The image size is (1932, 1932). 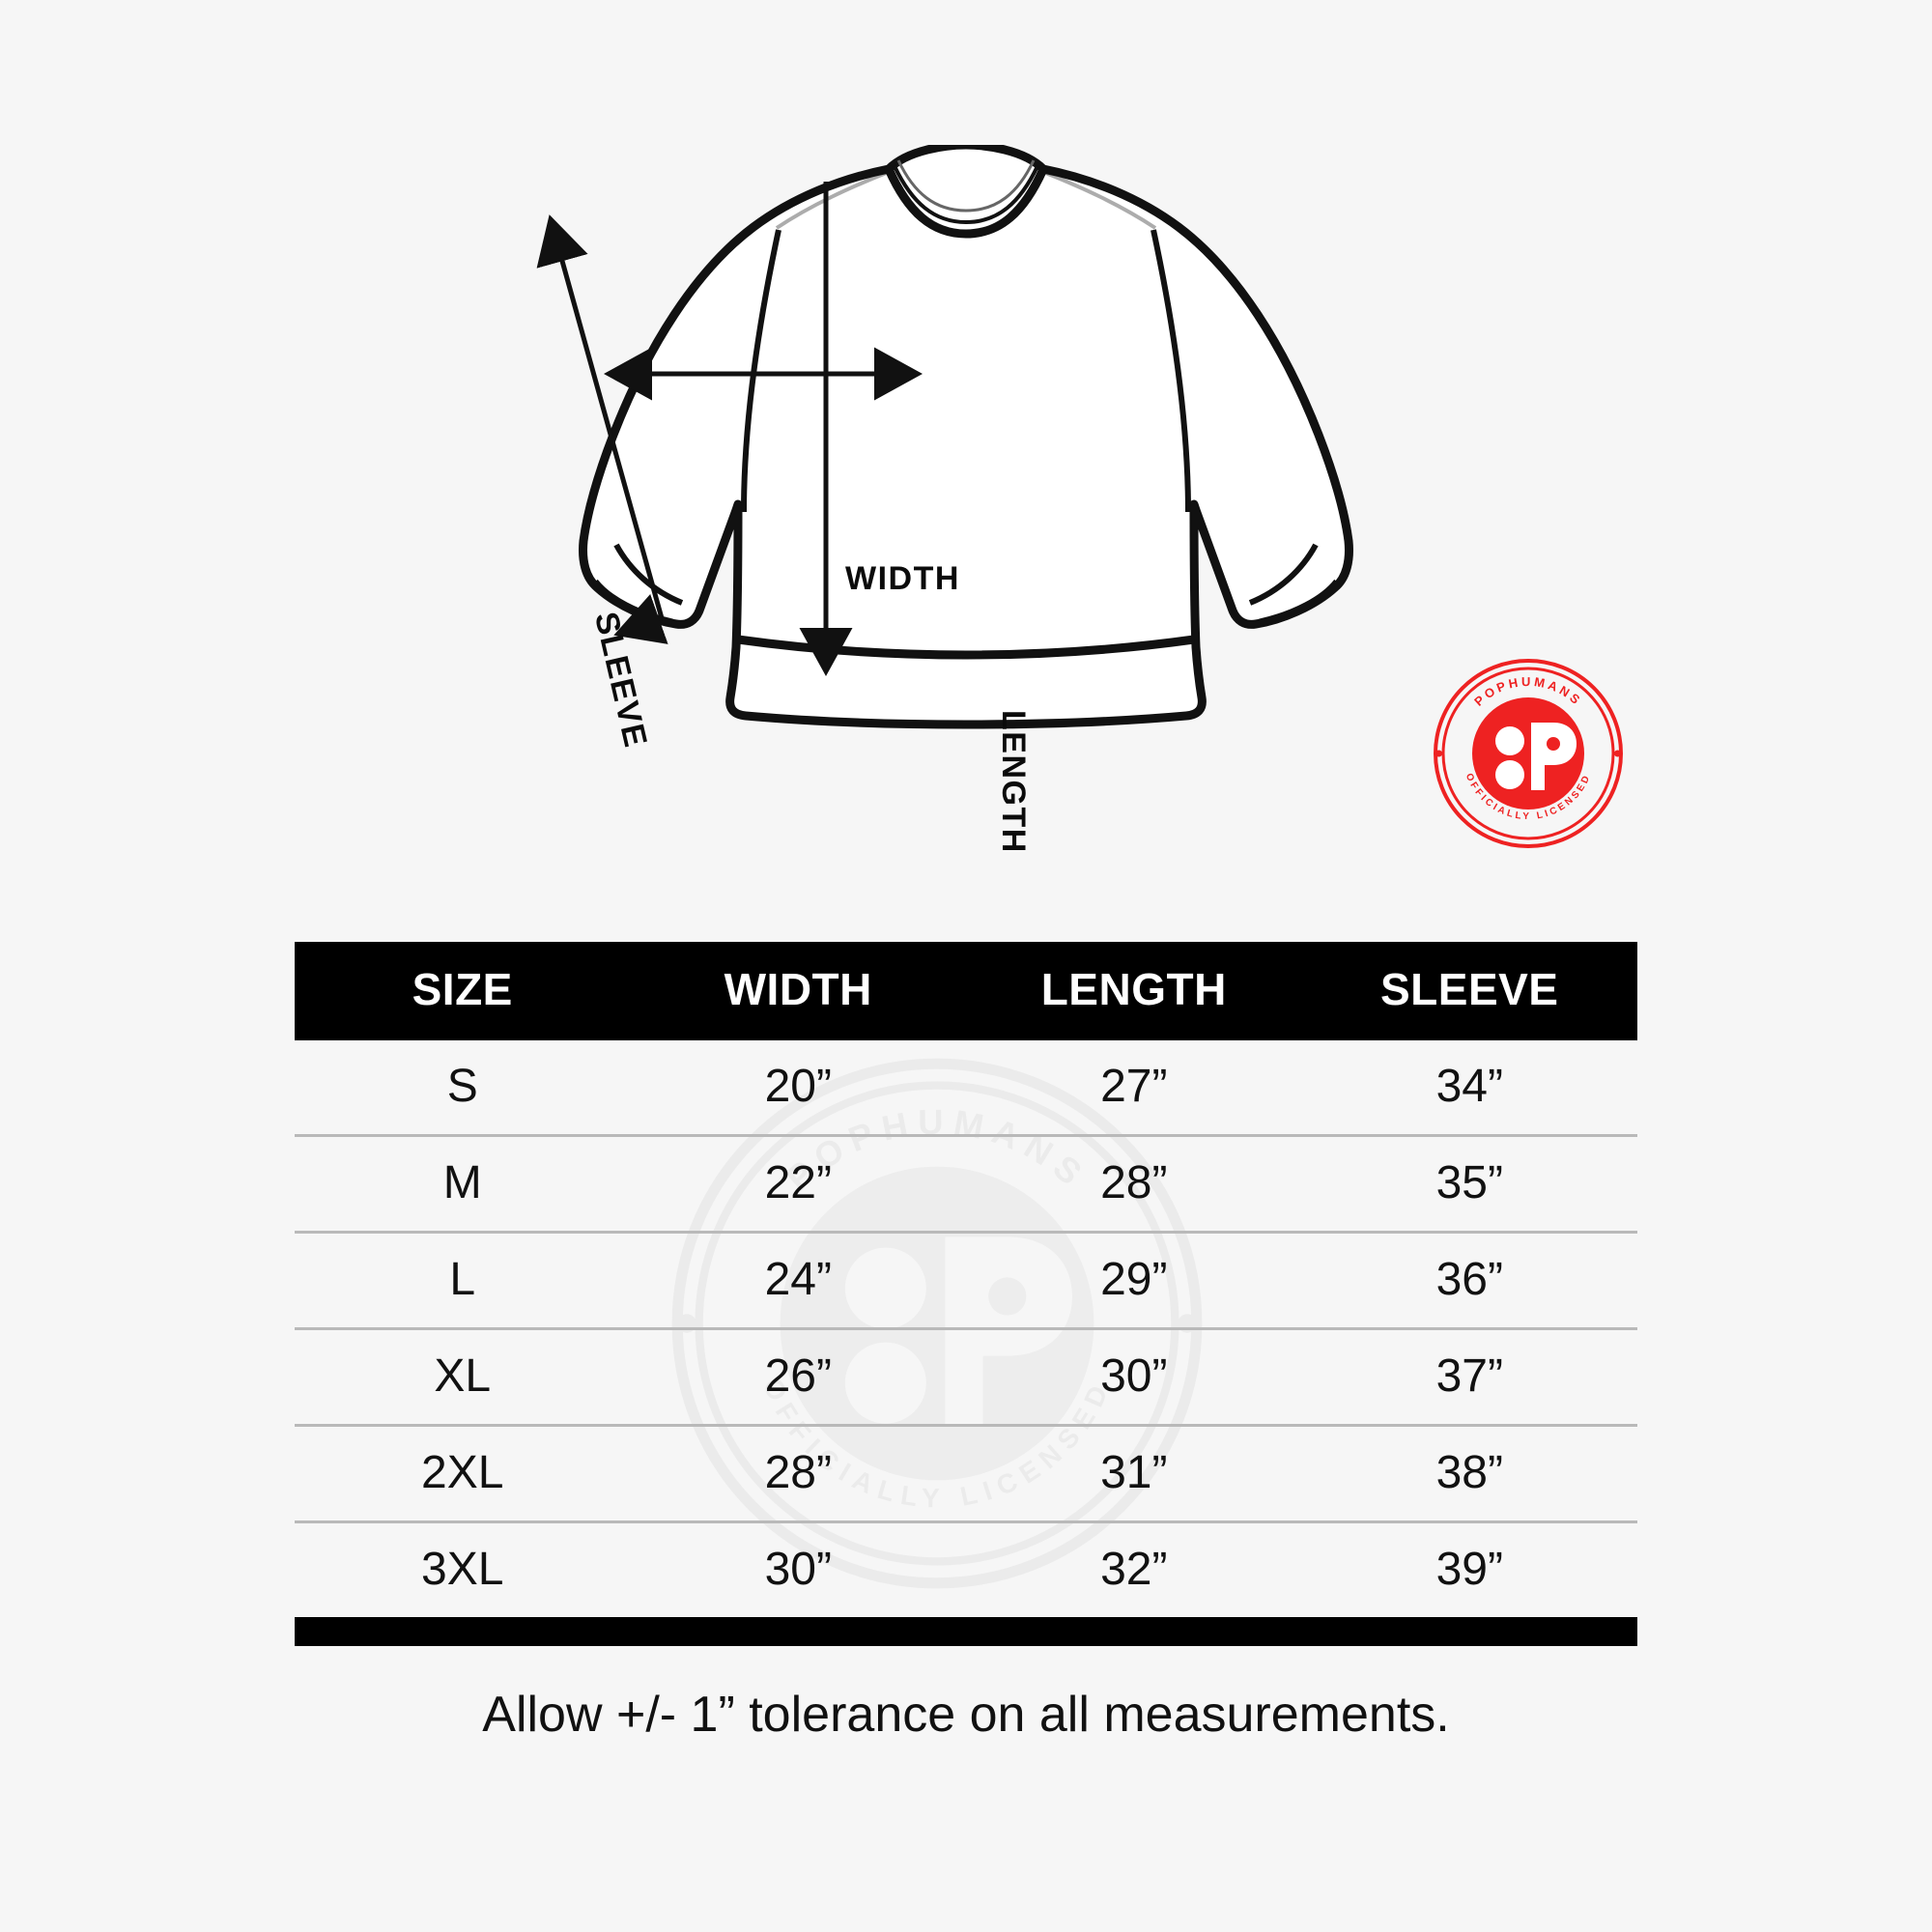 What do you see at coordinates (462, 1569) in the screenshot?
I see `cell-size: 3XL` at bounding box center [462, 1569].